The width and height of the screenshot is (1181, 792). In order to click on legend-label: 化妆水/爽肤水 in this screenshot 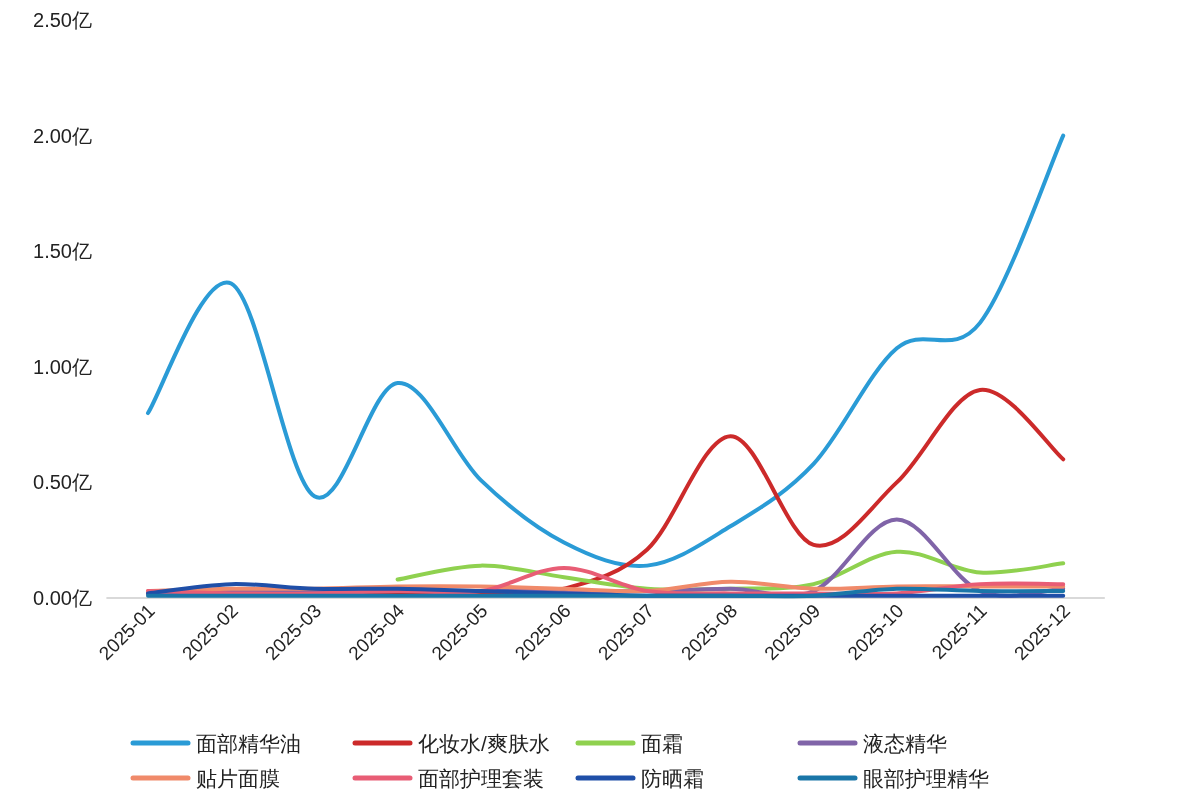, I will do `click(484, 743)`.